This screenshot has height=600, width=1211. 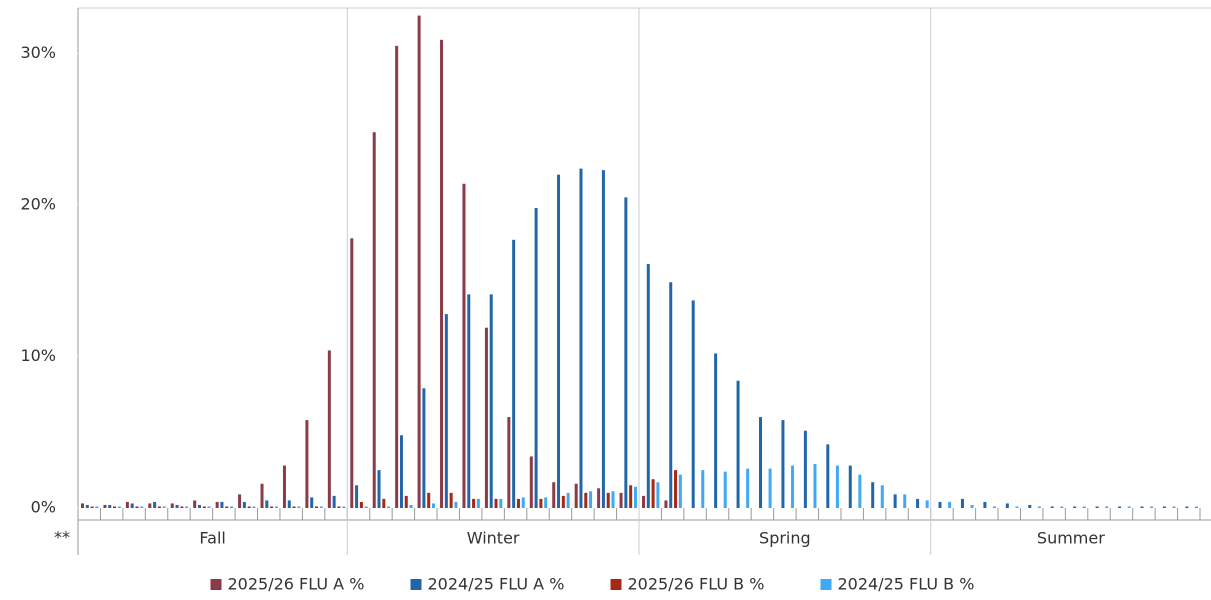 What do you see at coordinates (696, 584) in the screenshot?
I see `legend-label: 2025/26 FLU B %` at bounding box center [696, 584].